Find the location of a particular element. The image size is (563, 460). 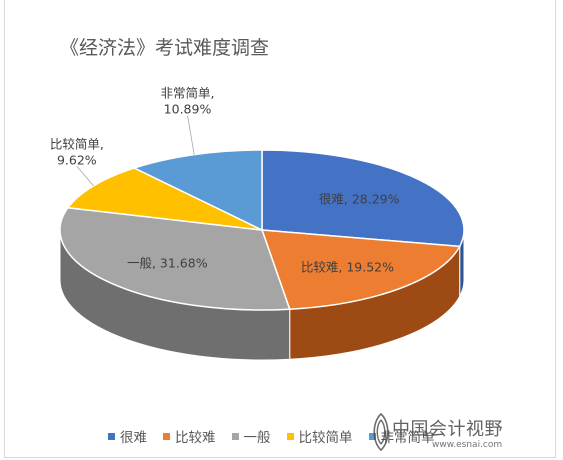

legend-label-非常简单: 非常简单 is located at coordinates (407, 438).